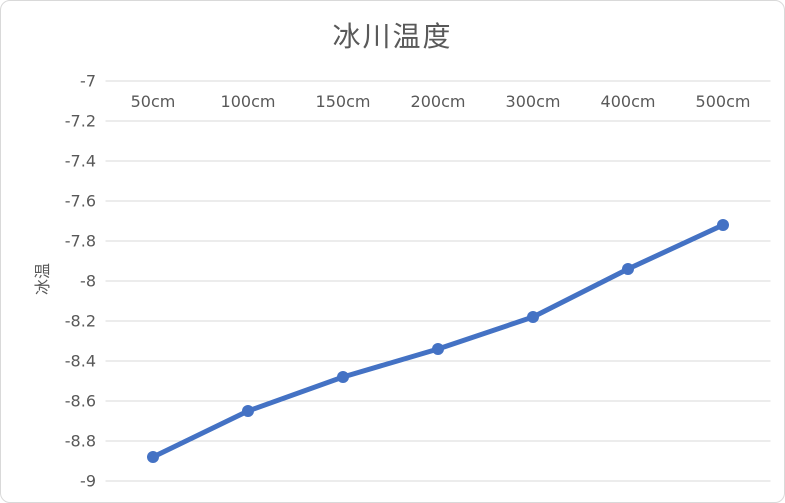 The height and width of the screenshot is (503, 785). I want to click on x-tick-label: 300cm, so click(533, 101).